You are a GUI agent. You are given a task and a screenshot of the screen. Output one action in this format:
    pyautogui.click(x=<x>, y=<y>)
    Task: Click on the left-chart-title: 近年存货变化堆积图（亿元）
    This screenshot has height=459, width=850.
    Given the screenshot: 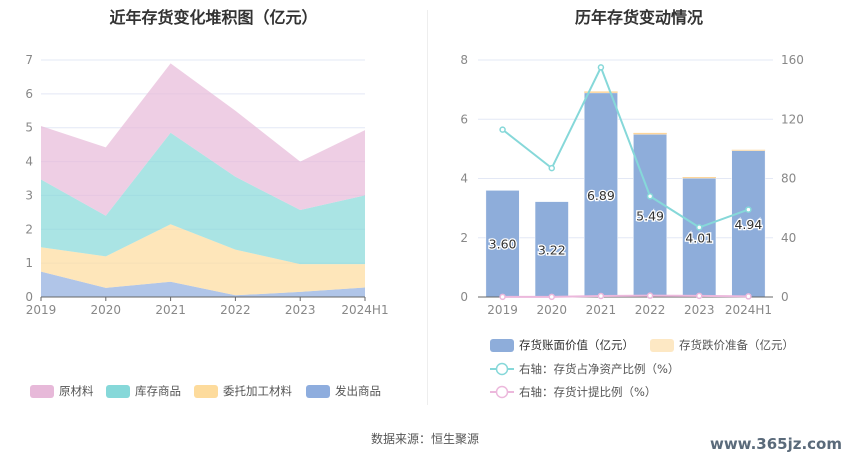 What is the action you would take?
    pyautogui.click(x=213, y=17)
    